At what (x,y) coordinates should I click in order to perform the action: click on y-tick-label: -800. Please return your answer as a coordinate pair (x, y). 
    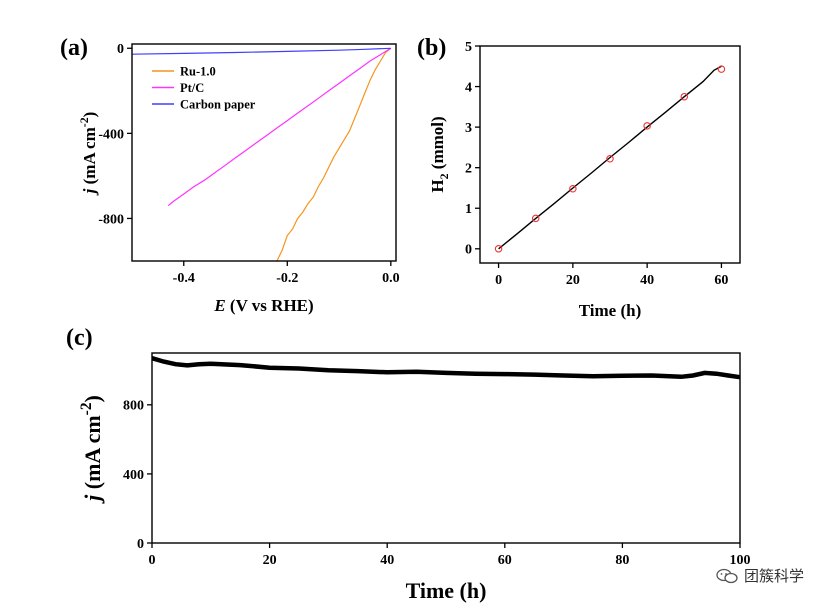
    Looking at the image, I should click on (111, 219).